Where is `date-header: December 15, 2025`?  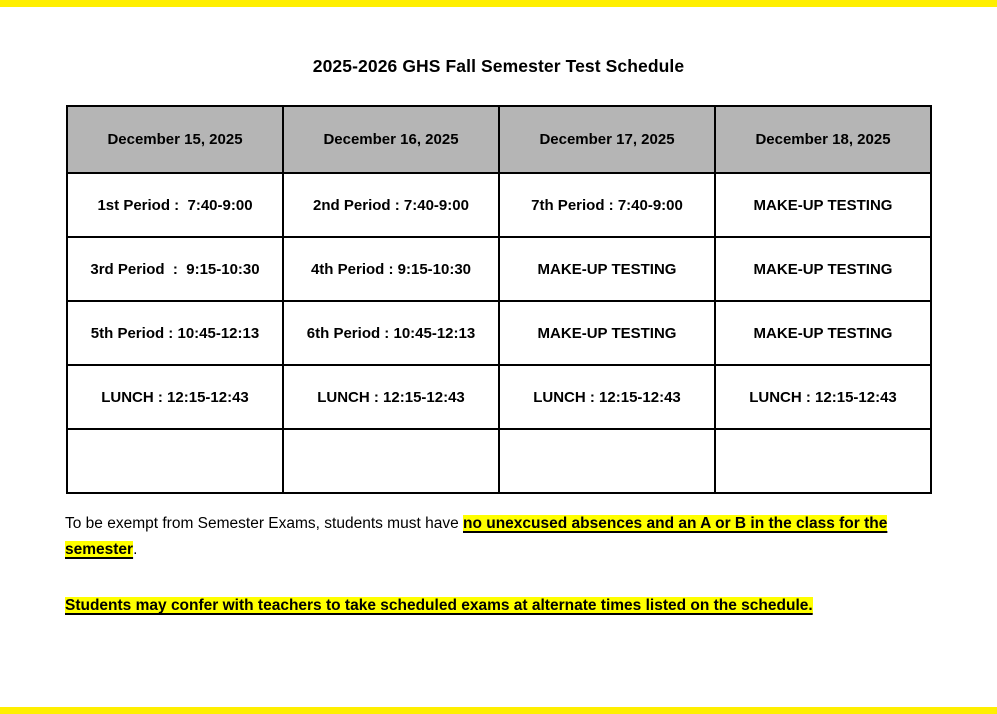
date-header: December 15, 2025 is located at coordinates (175, 139).